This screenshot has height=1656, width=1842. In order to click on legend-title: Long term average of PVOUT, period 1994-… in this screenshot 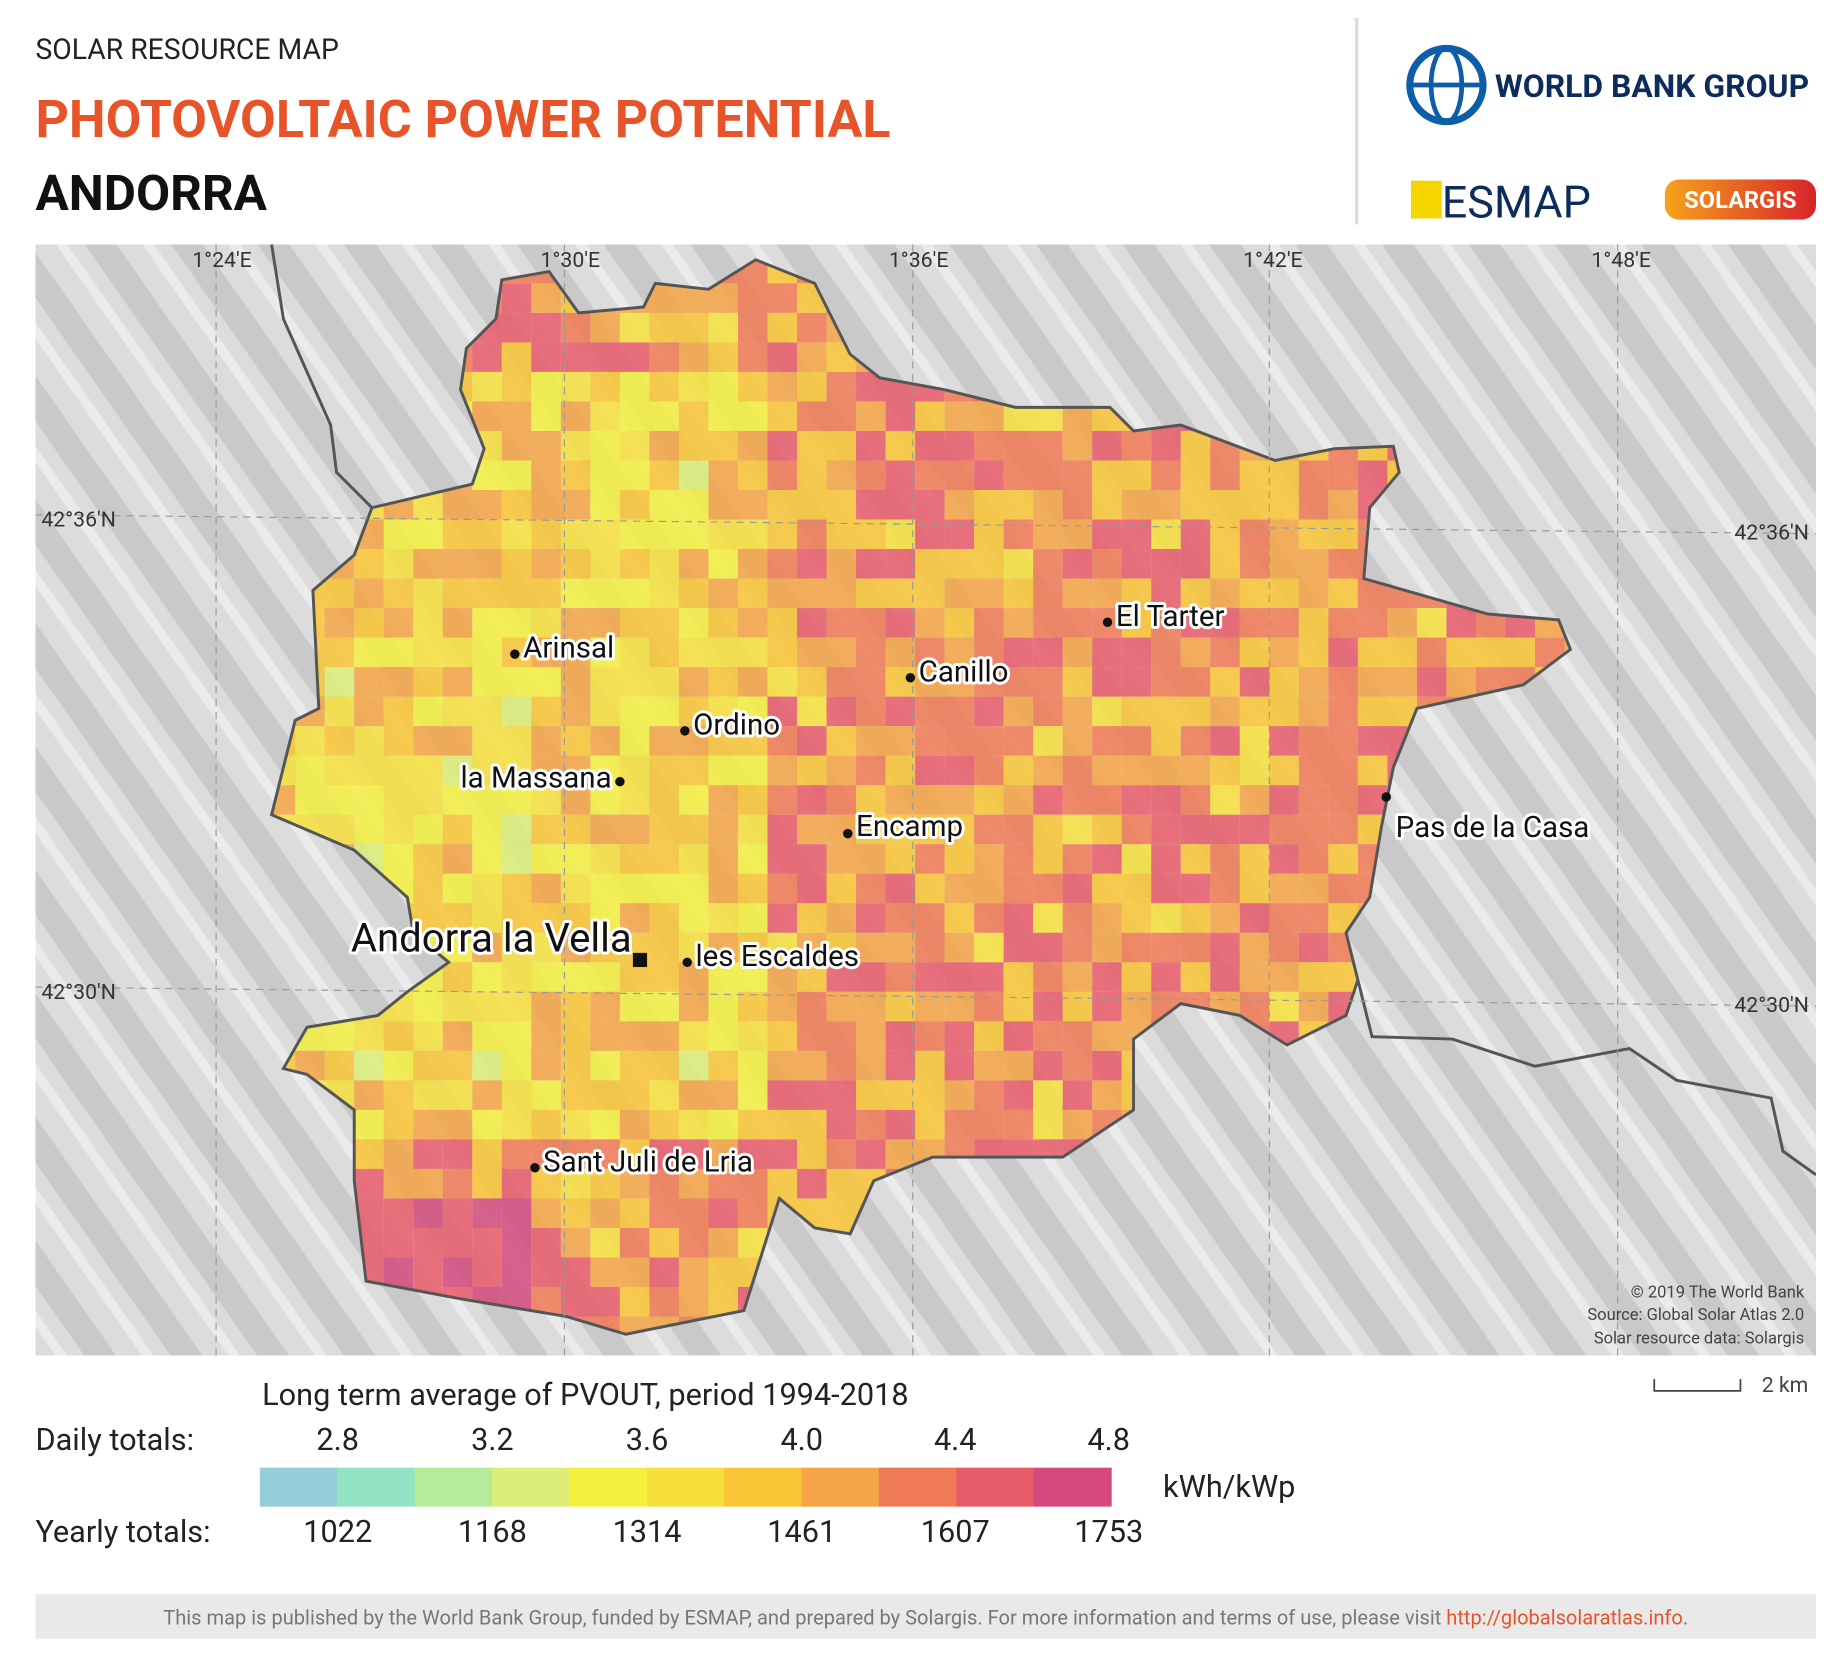, I will do `click(585, 1395)`.